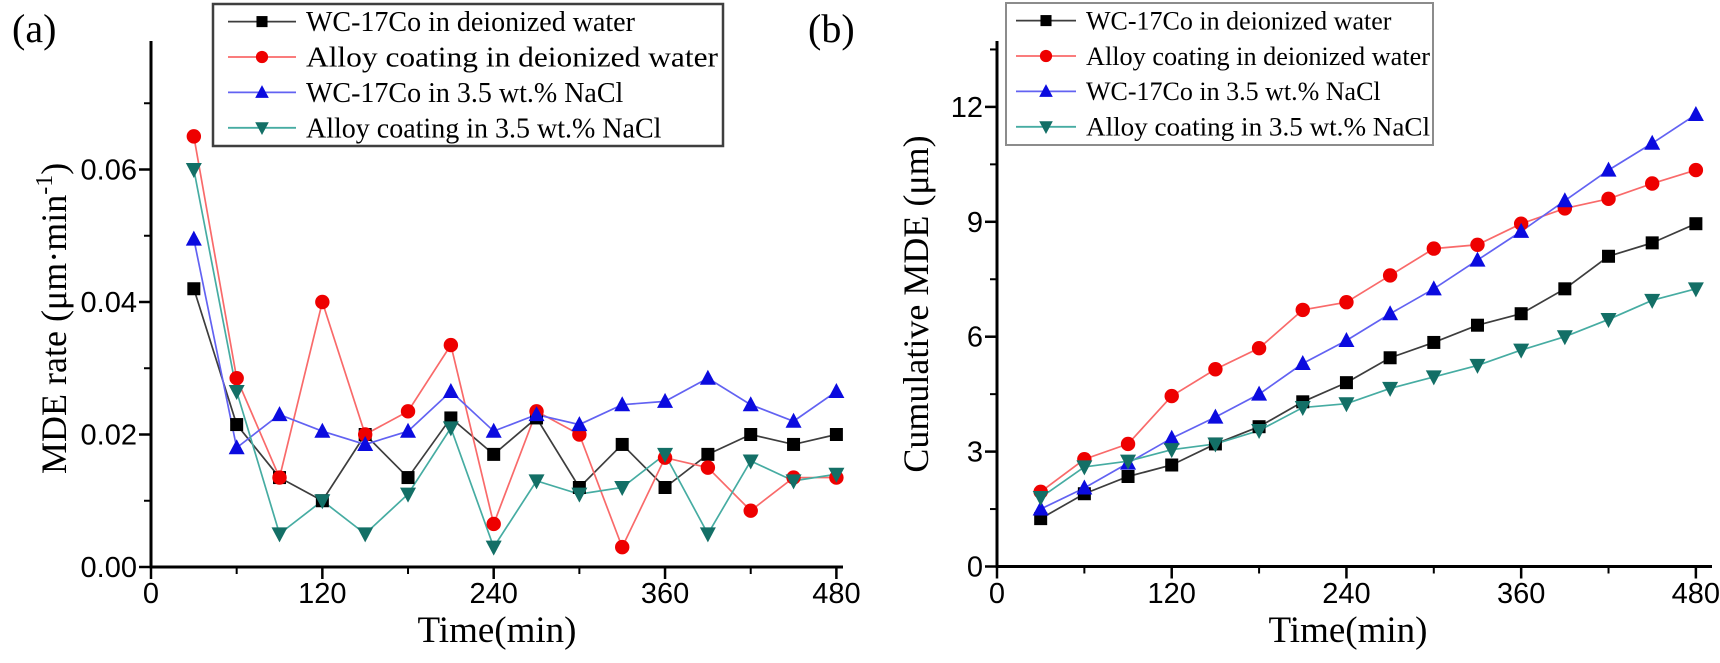 The height and width of the screenshot is (663, 1720). What do you see at coordinates (54, 334) in the screenshot?
I see `panel-a-y-axis-title-main: MDE rate (μm·min` at bounding box center [54, 334].